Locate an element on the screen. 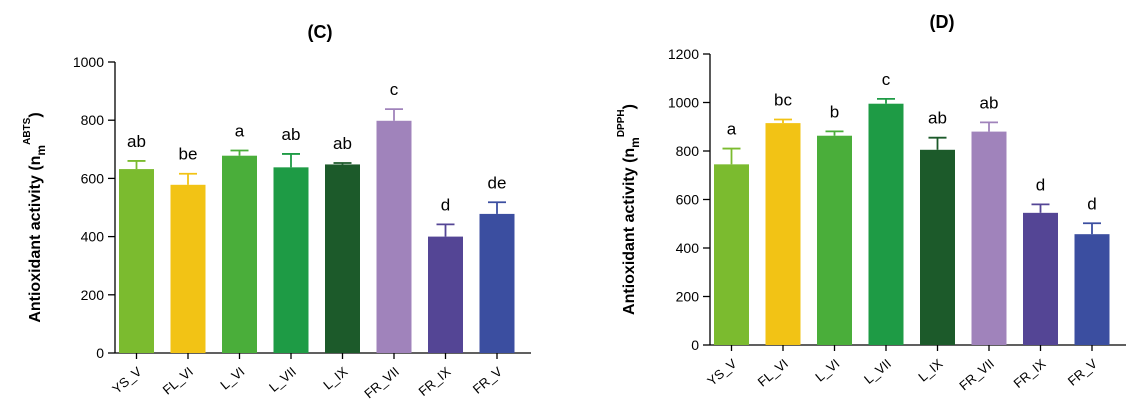 This screenshot has height=413, width=1134. significance-letter-FR_V: de is located at coordinates (497, 182).